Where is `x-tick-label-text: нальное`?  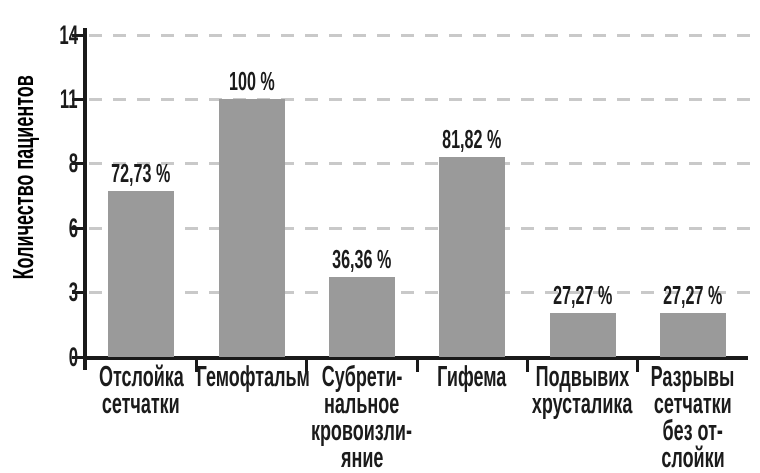 x-tick-label-text: нальное is located at coordinates (362, 404).